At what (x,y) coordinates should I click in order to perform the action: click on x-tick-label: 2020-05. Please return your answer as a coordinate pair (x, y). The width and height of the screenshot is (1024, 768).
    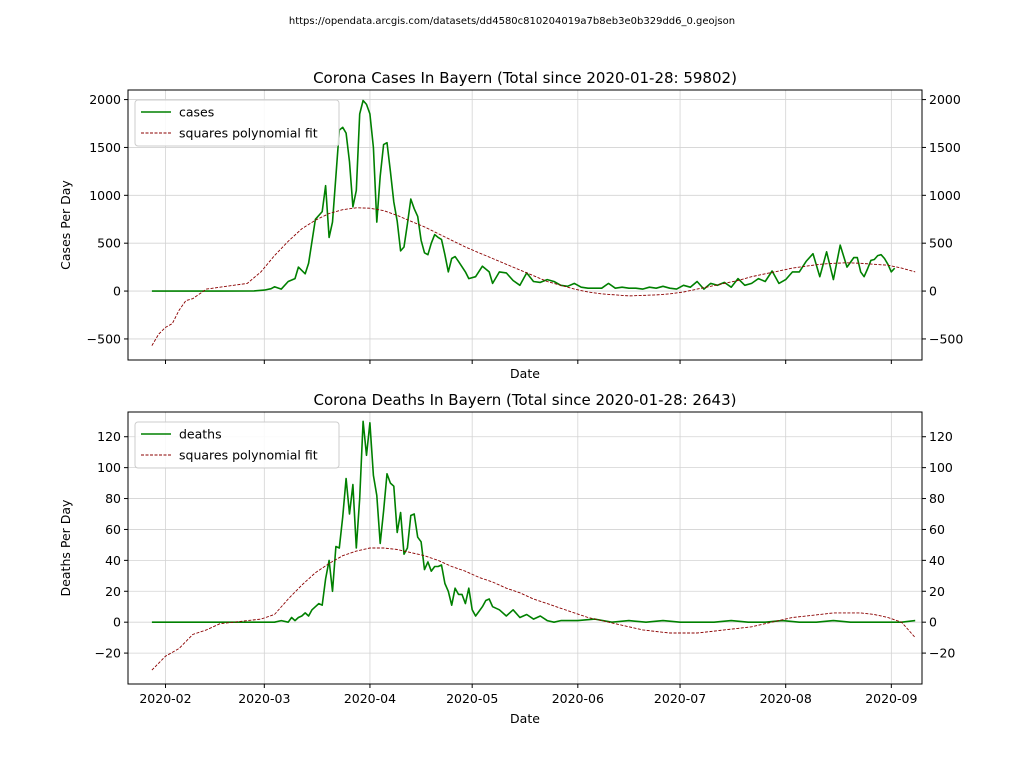
    Looking at the image, I should click on (472, 698).